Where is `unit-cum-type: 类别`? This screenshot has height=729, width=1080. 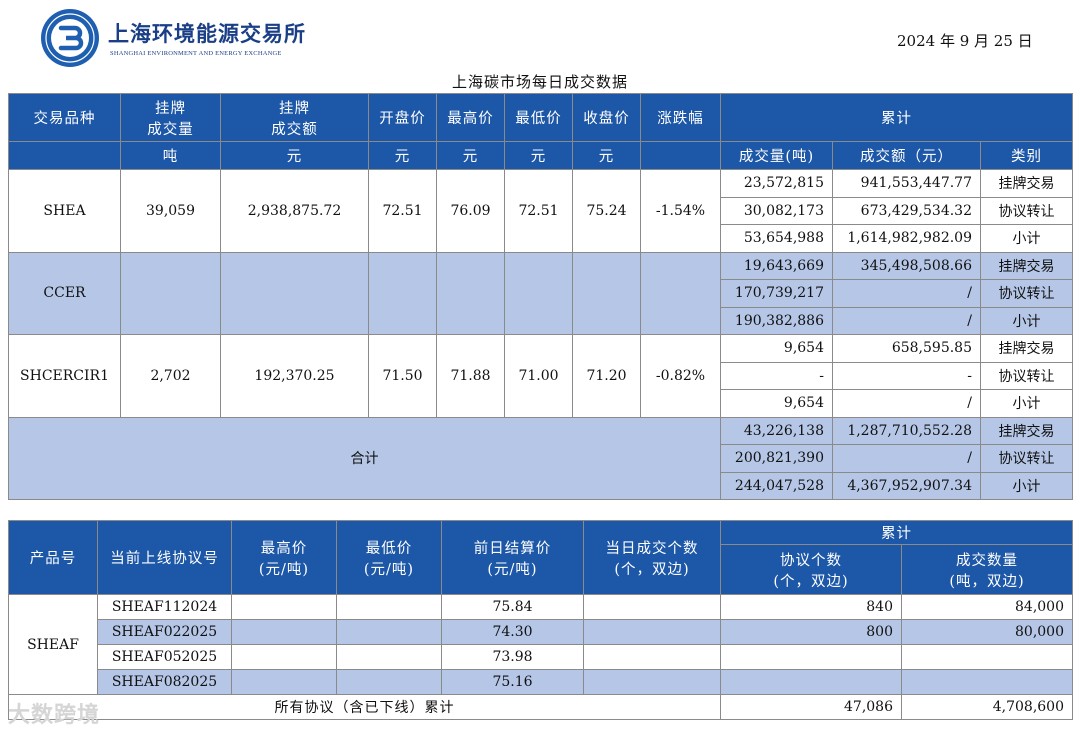
unit-cum-type: 类别 is located at coordinates (1026, 155).